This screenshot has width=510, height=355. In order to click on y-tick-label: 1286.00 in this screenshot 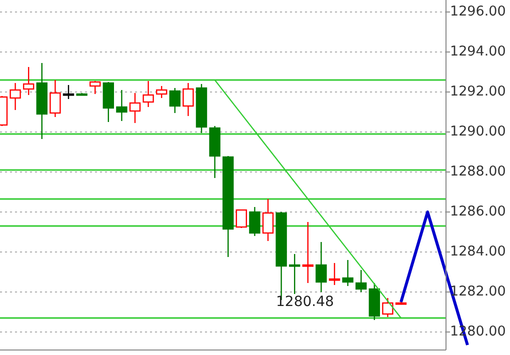, I will do `click(478, 212)`.